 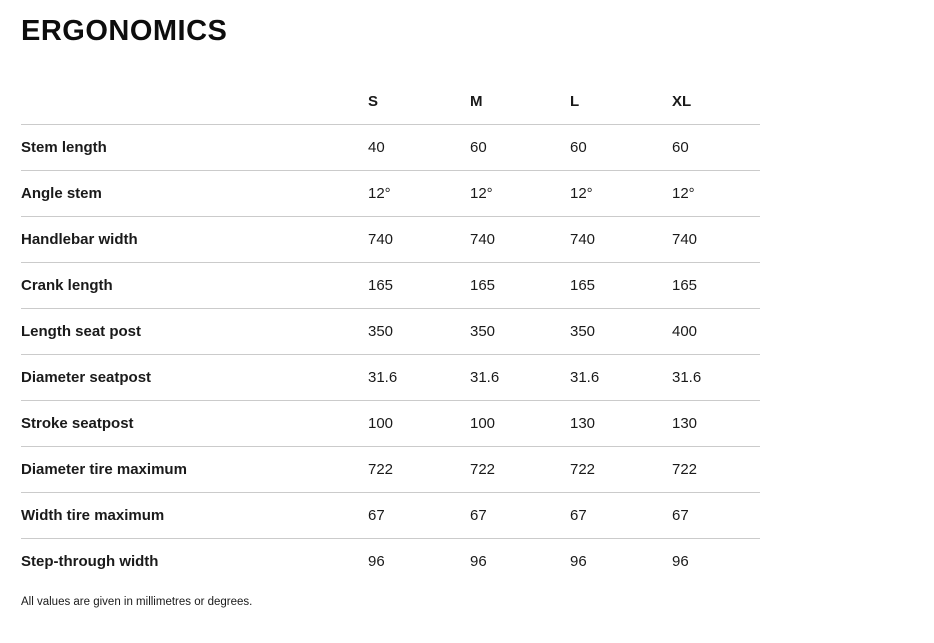 I want to click on table-row: Crank length 165 165 165 165, so click(x=390, y=285).